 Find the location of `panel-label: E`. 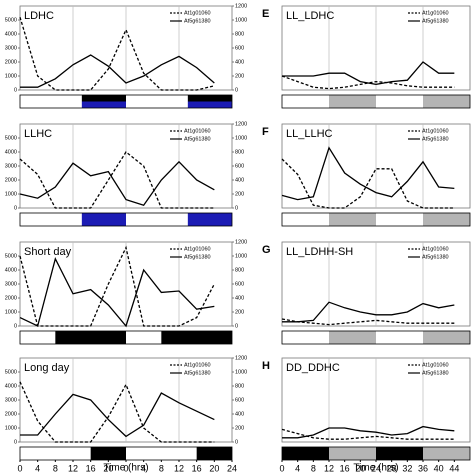

panel-label: E is located at coordinates (265, 14).